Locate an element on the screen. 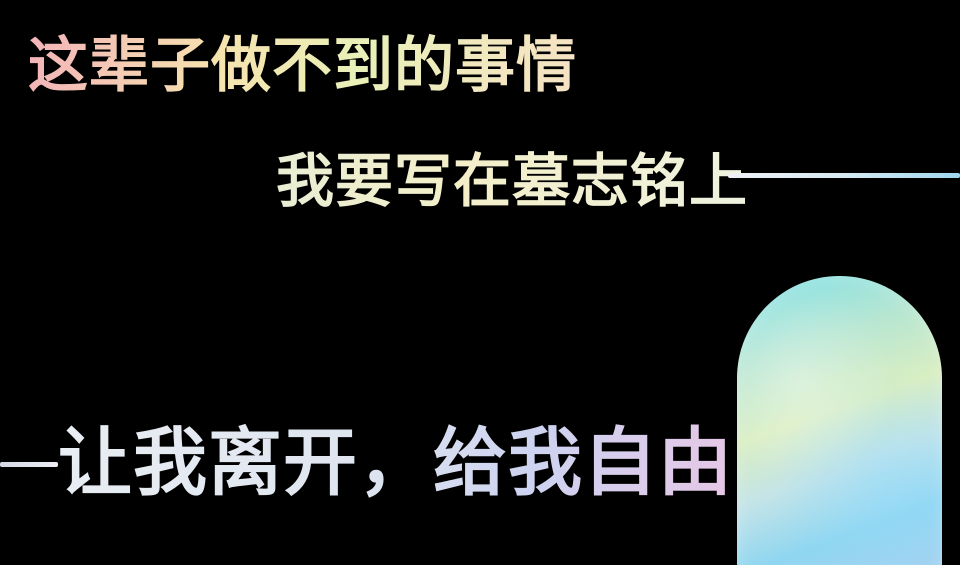 Image resolution: width=960 pixels, height=565 pixels. holographic-arch-shape is located at coordinates (839, 420).